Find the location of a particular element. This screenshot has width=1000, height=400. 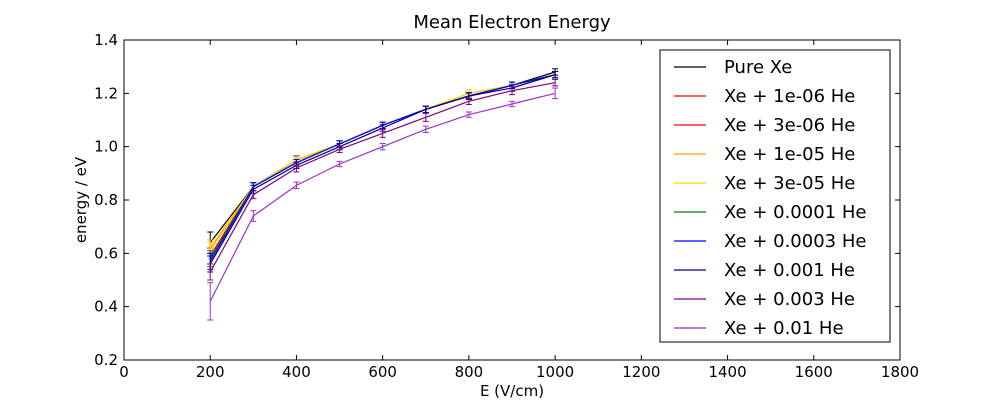

y-tick-label: 0.6 is located at coordinates (106, 253).